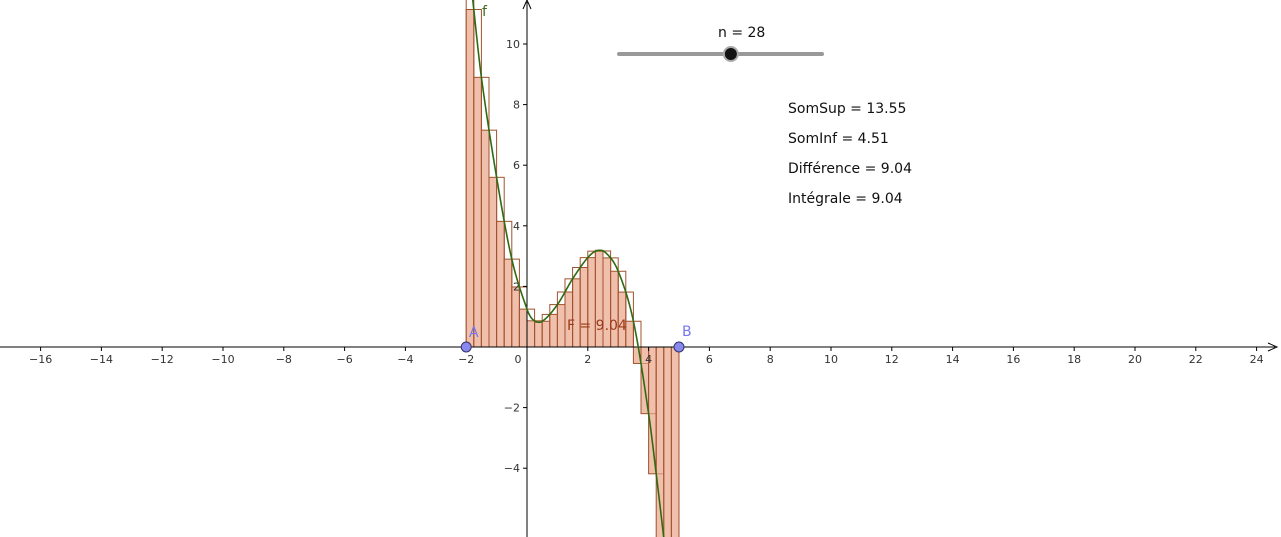 This screenshot has height=537, width=1281. I want to click on slider-value-label: n = 28, so click(742, 33).